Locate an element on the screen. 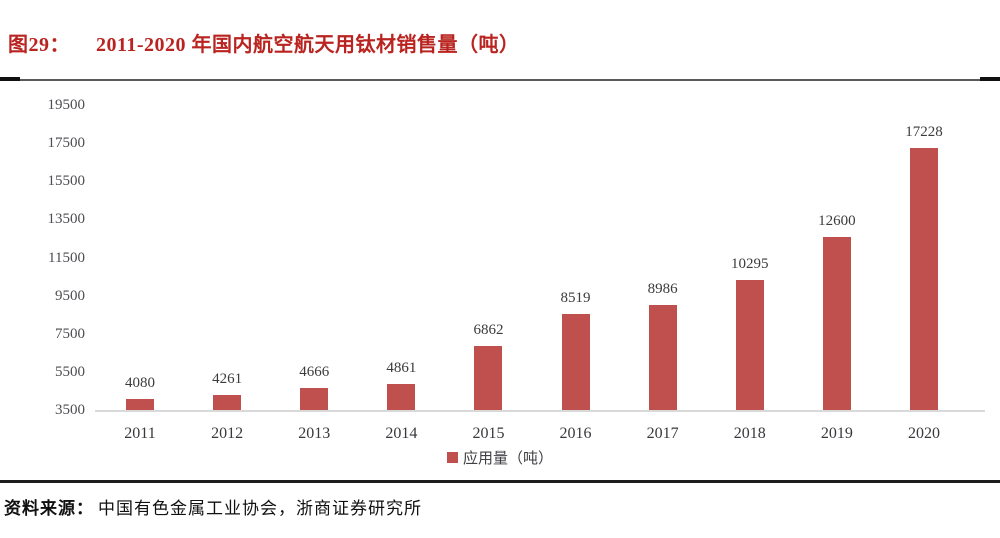 This screenshot has height=538, width=1000. x-axis-tick-label: 2014 is located at coordinates (401, 433).